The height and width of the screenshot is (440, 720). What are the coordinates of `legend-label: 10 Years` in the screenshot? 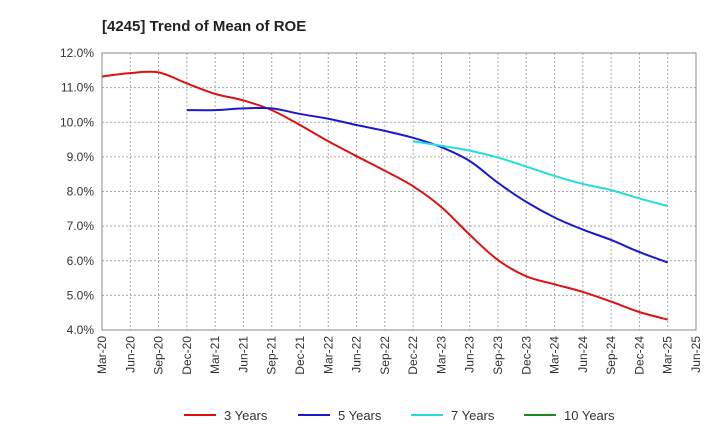 It's located at (589, 415).